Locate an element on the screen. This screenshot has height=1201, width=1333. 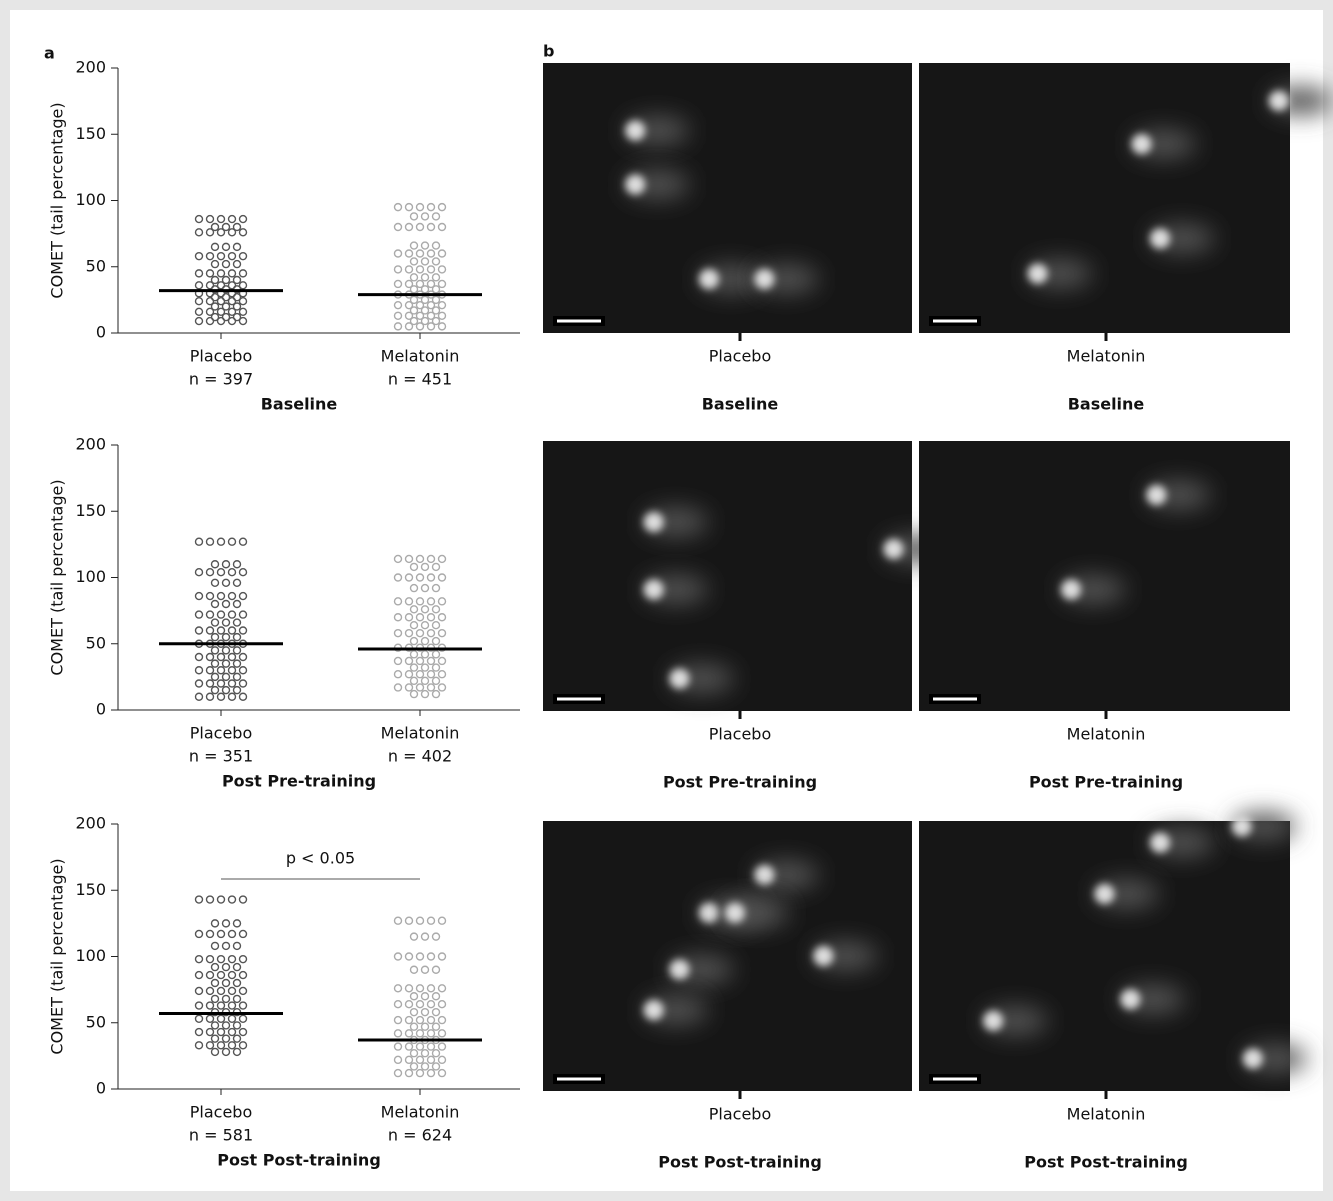
y-tick-label: 50 is located at coordinates (96, 1021).